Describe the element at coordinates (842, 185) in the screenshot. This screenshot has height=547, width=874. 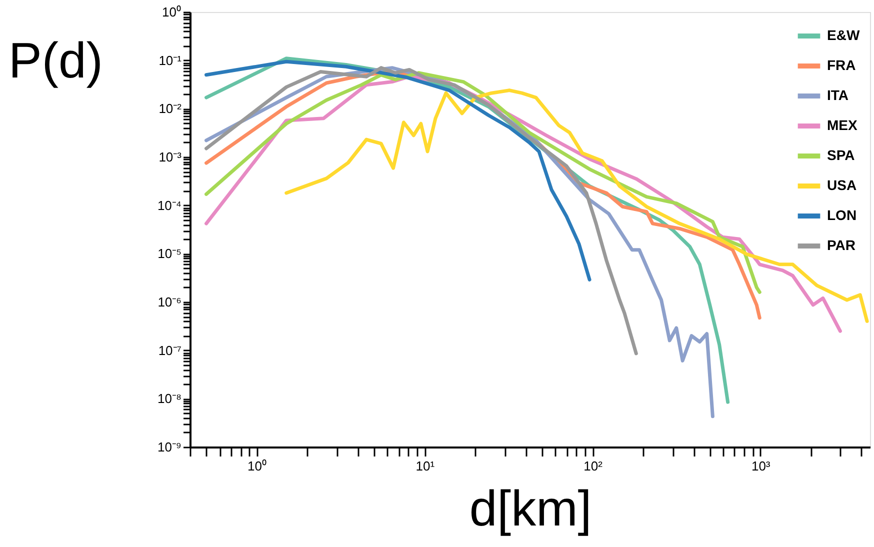
I see `legend-label: USA` at that location.